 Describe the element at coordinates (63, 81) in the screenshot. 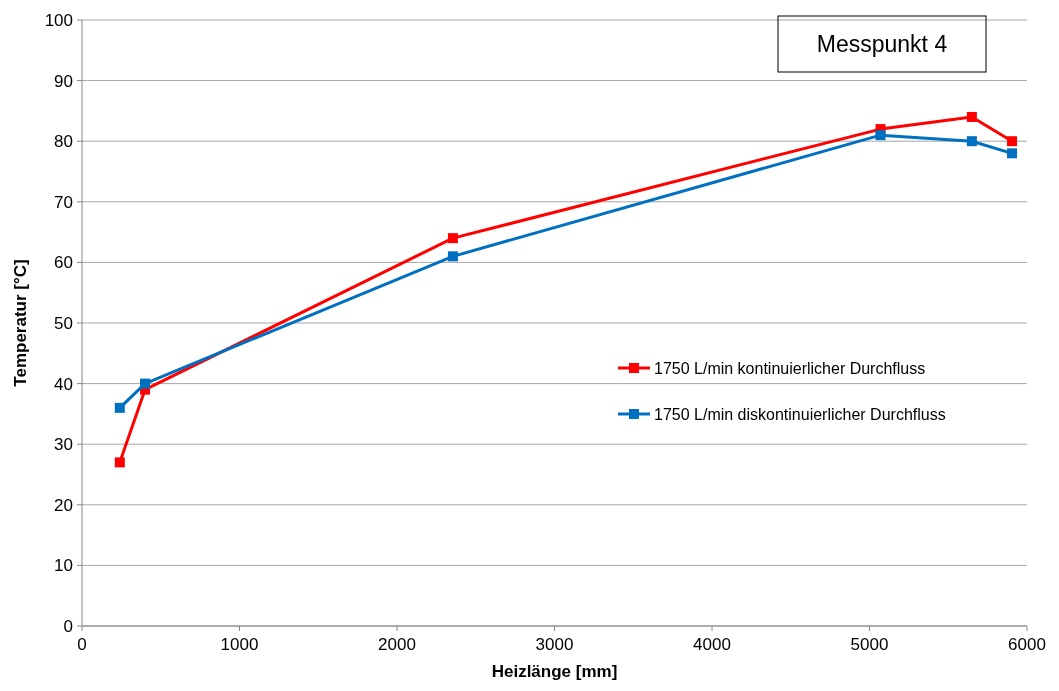

I see `y-tick-label: 90` at that location.